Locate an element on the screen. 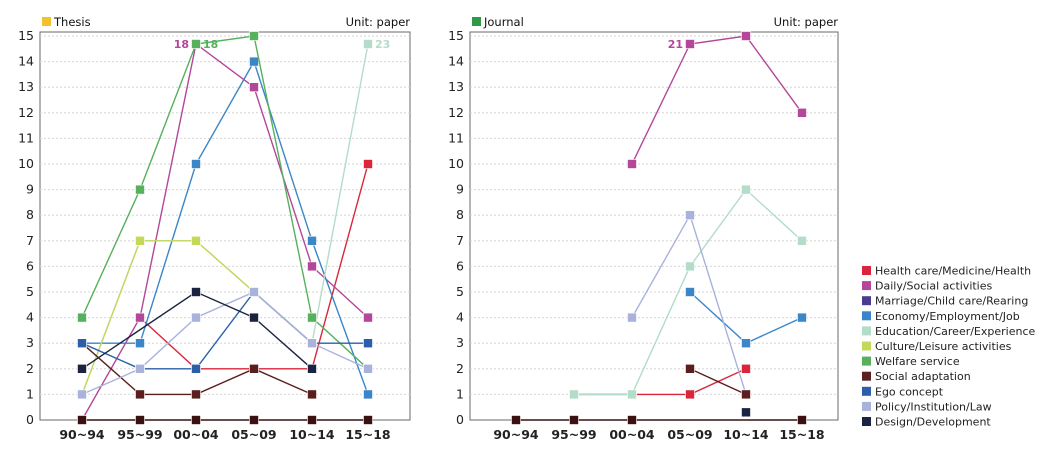  series-design-development is located at coordinates (197, 330).